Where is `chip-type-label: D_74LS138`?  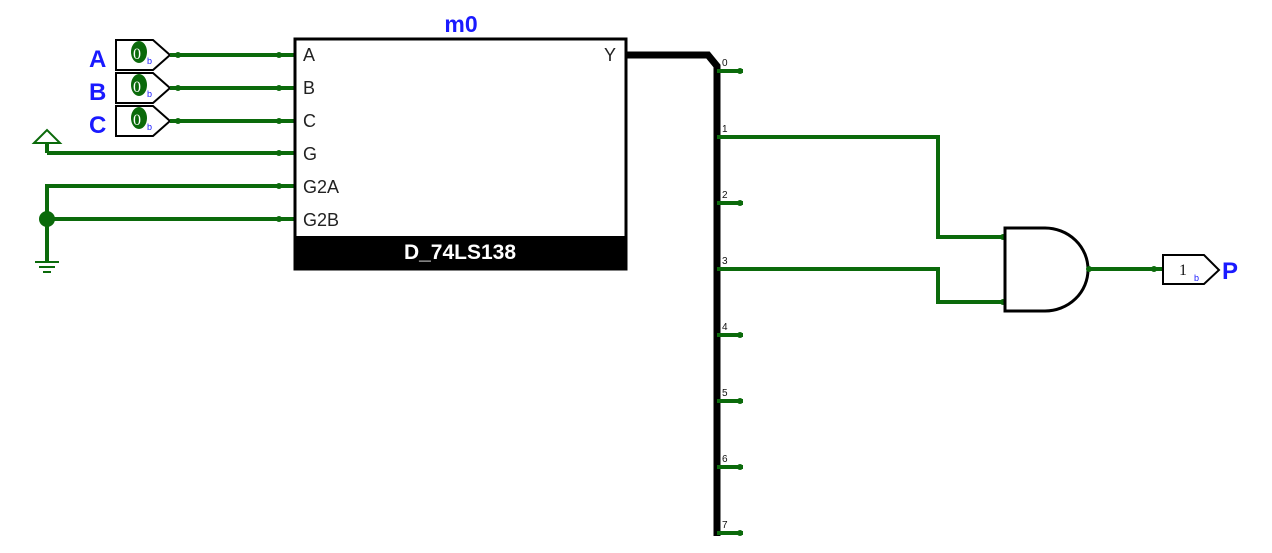 chip-type-label: D_74LS138 is located at coordinates (460, 252).